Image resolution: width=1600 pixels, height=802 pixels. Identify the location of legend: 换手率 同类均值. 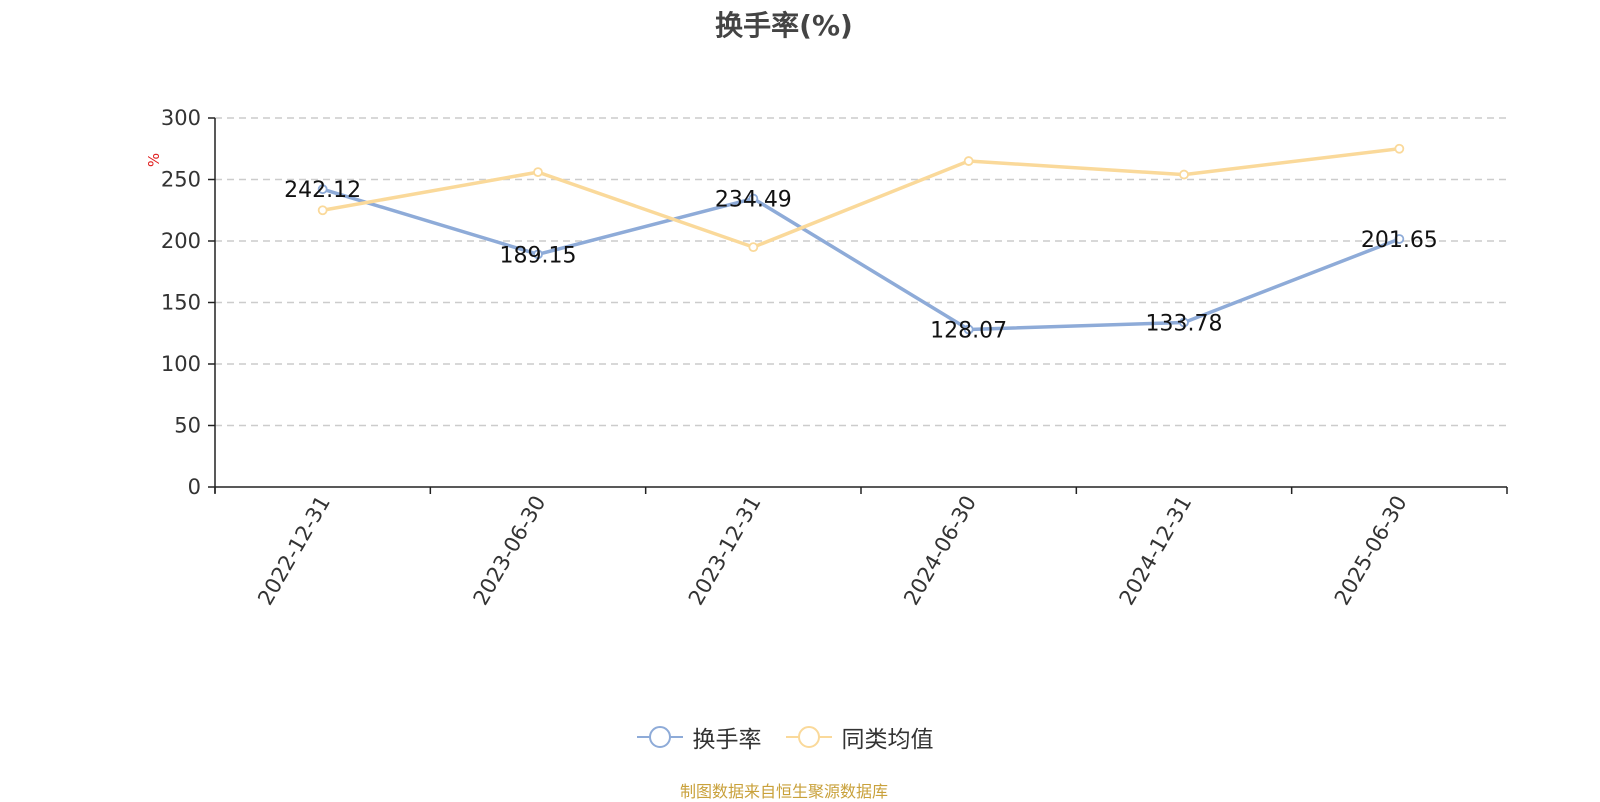
(784, 737).